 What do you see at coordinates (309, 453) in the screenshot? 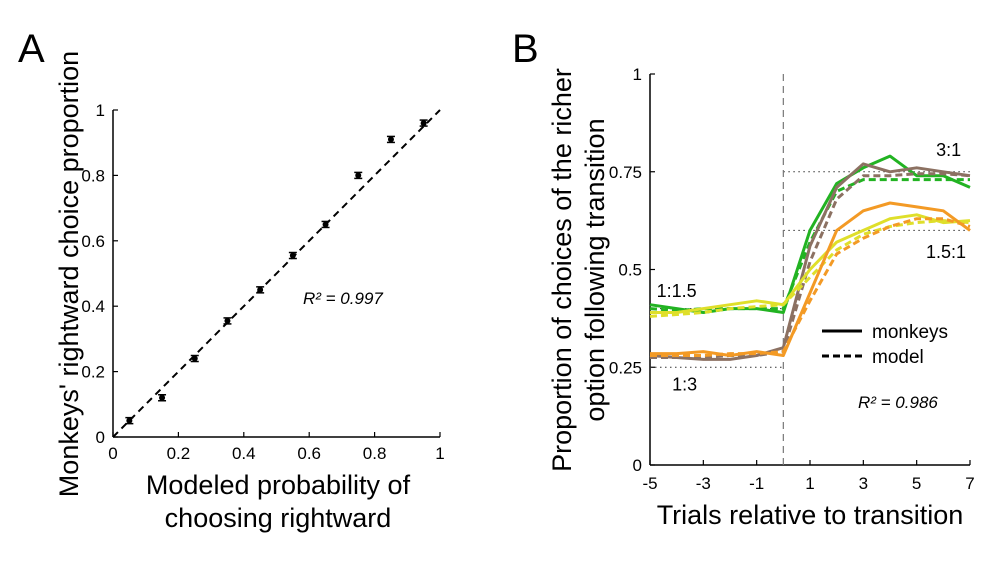
I see `x-tick-label: 0.6` at bounding box center [309, 453].